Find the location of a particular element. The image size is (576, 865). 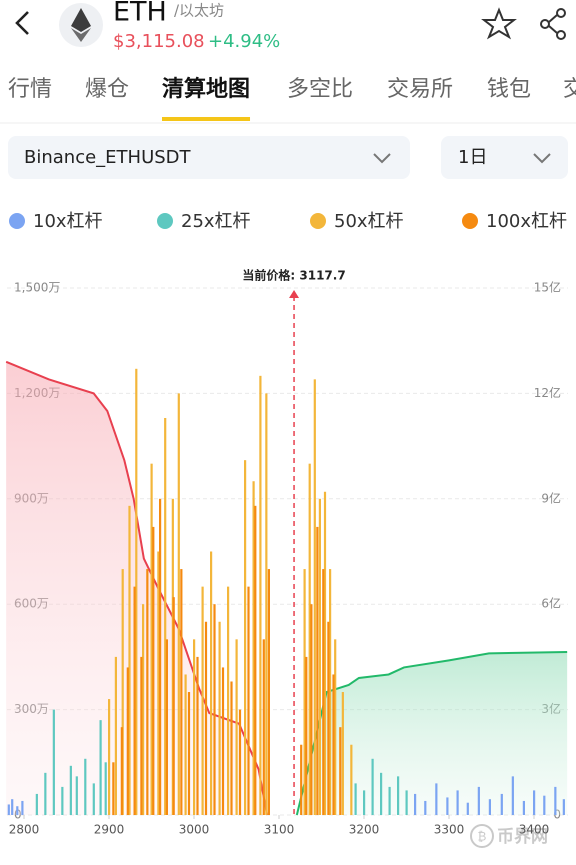

current-price-label: 当前价格: 3117.7 is located at coordinates (293, 275).